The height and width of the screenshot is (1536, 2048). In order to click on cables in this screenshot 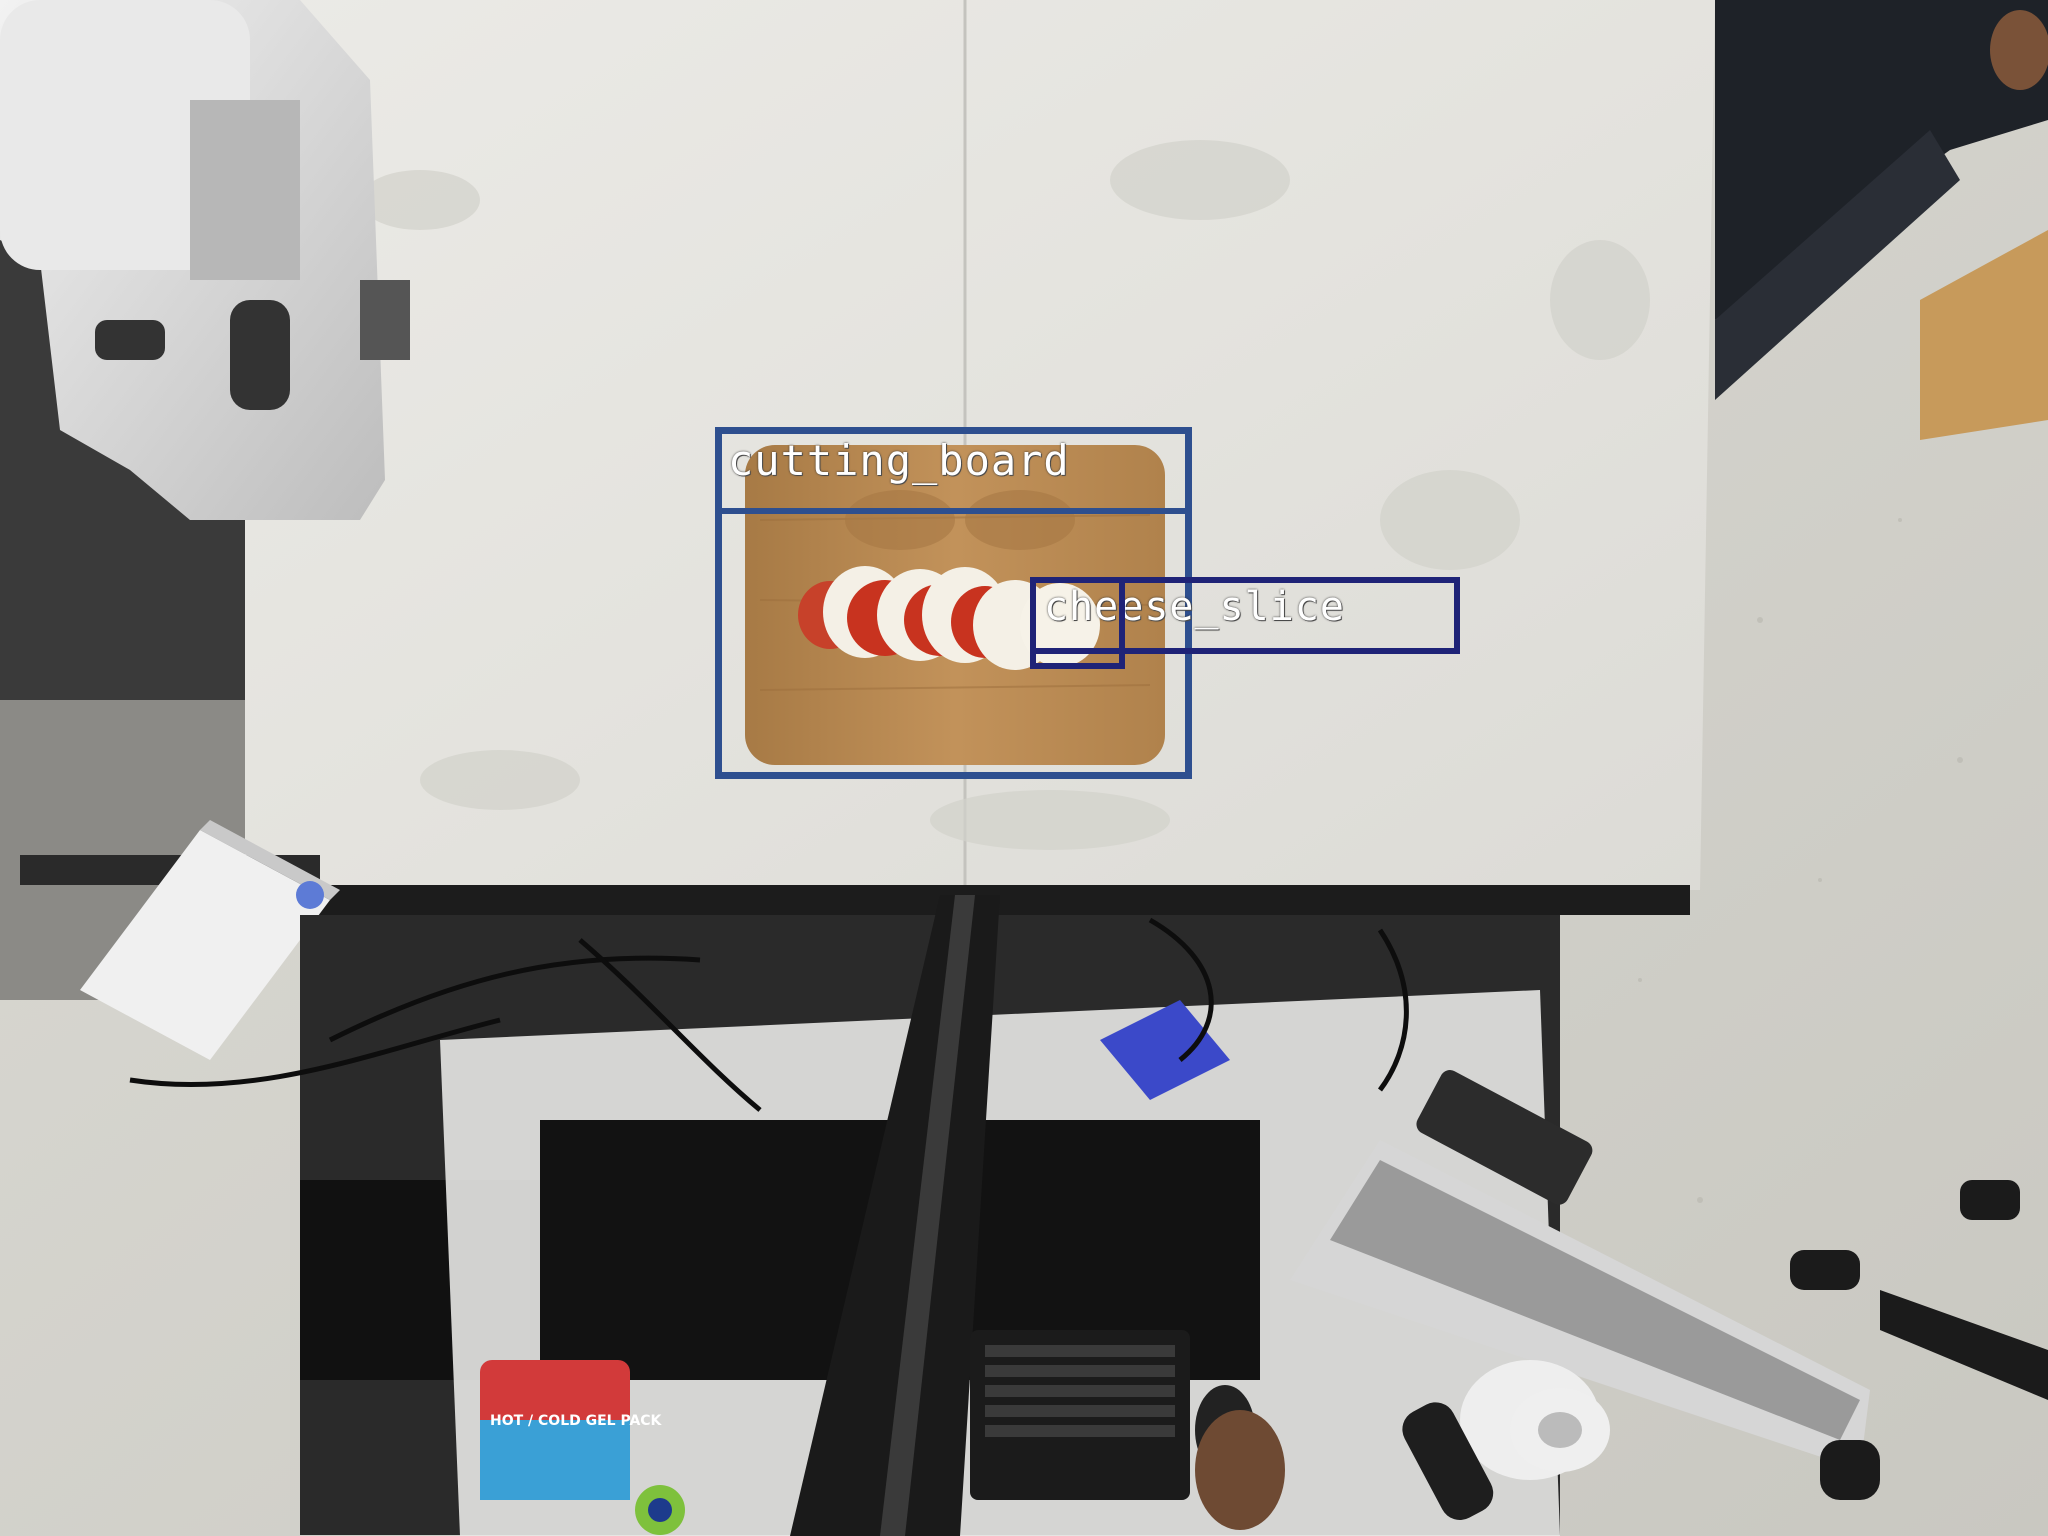, I will do `click(769, 1014)`.